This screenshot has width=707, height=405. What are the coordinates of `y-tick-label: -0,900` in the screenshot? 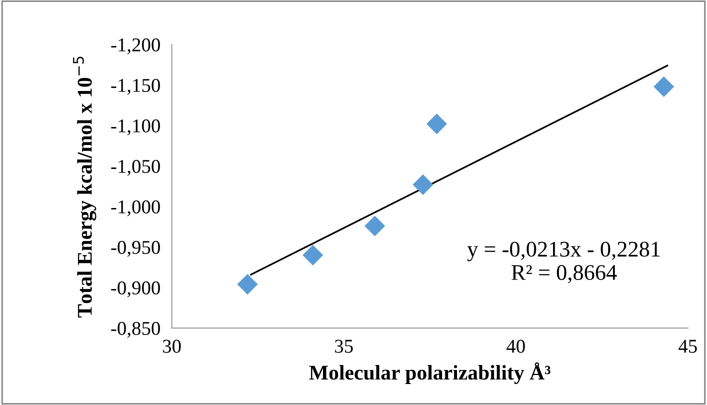 It's located at (135, 289).